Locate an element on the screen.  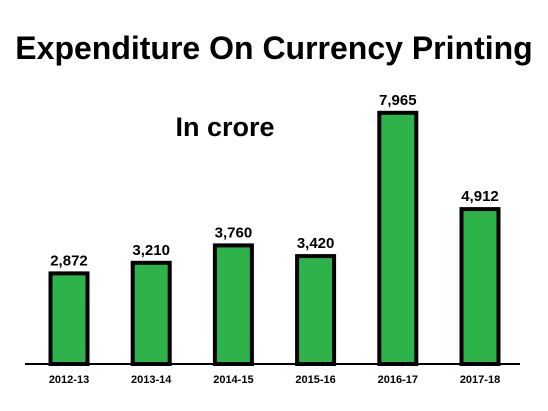
value-label-2014-15: 3,760 is located at coordinates (234, 232).